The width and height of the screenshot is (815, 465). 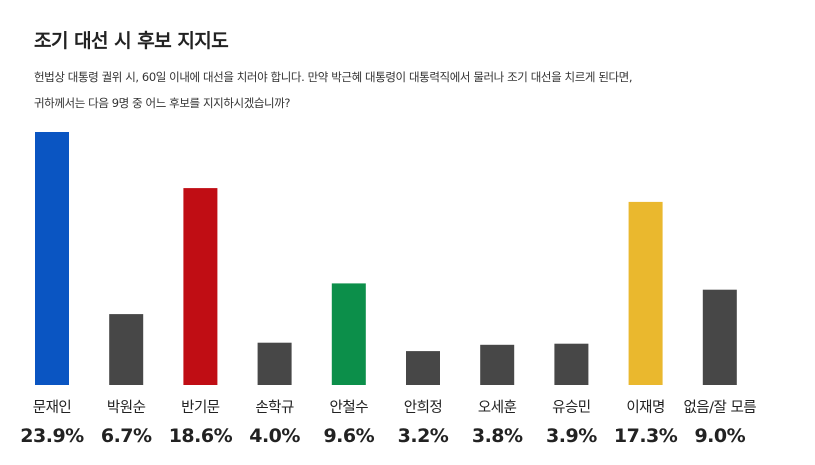 I want to click on category-label-3: 반기문, so click(x=200, y=407).